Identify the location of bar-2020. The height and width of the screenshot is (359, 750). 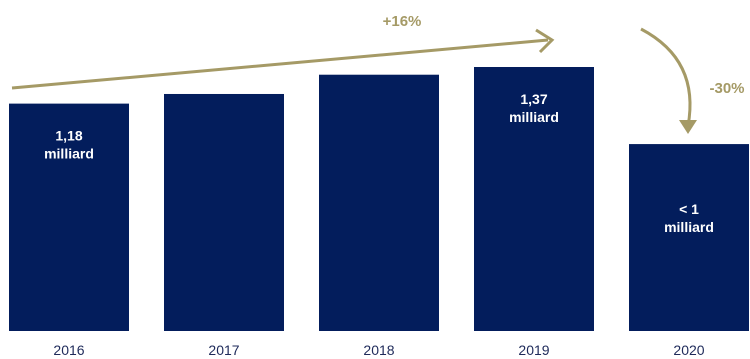
(689, 237).